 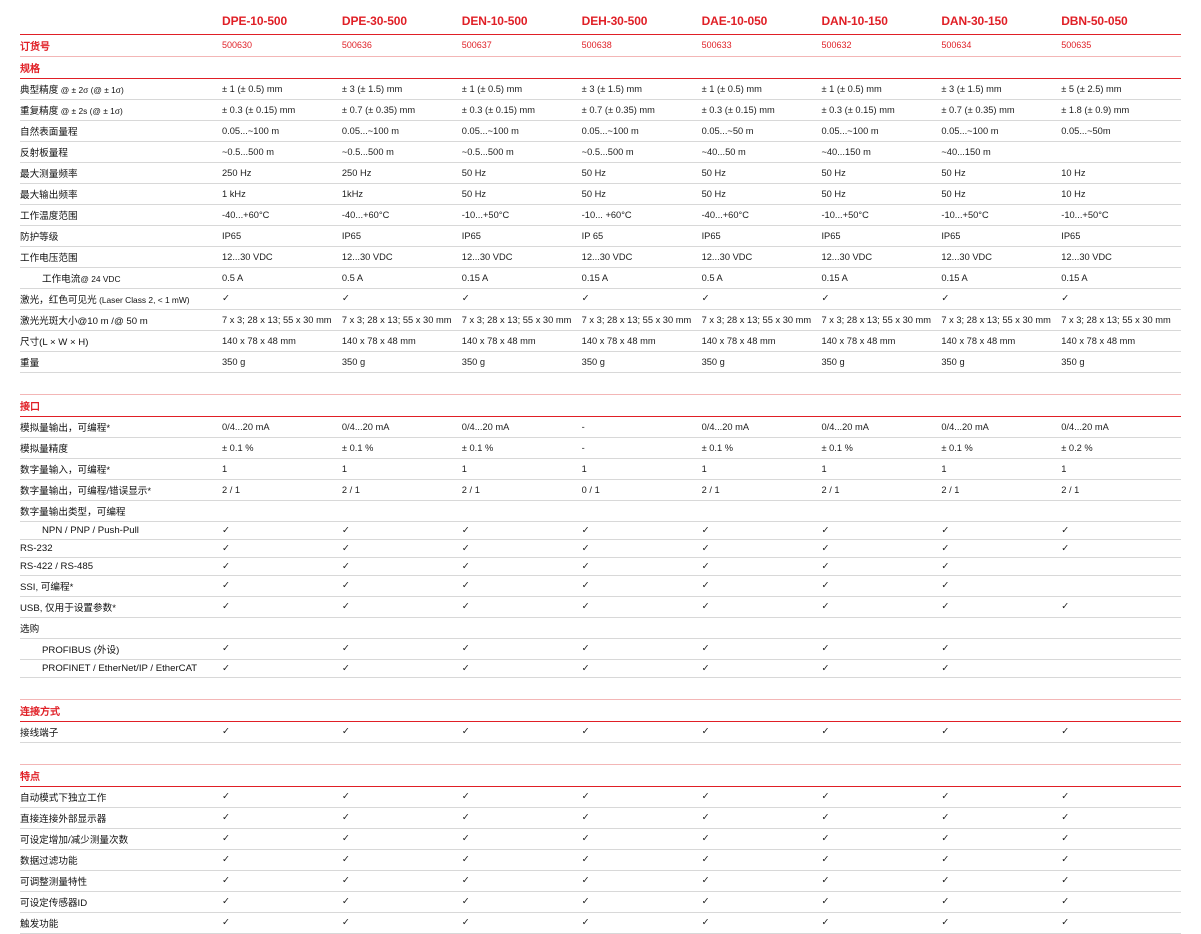 What do you see at coordinates (1073, 193) in the screenshot?
I see `cell-value: 10 Hz` at bounding box center [1073, 193].